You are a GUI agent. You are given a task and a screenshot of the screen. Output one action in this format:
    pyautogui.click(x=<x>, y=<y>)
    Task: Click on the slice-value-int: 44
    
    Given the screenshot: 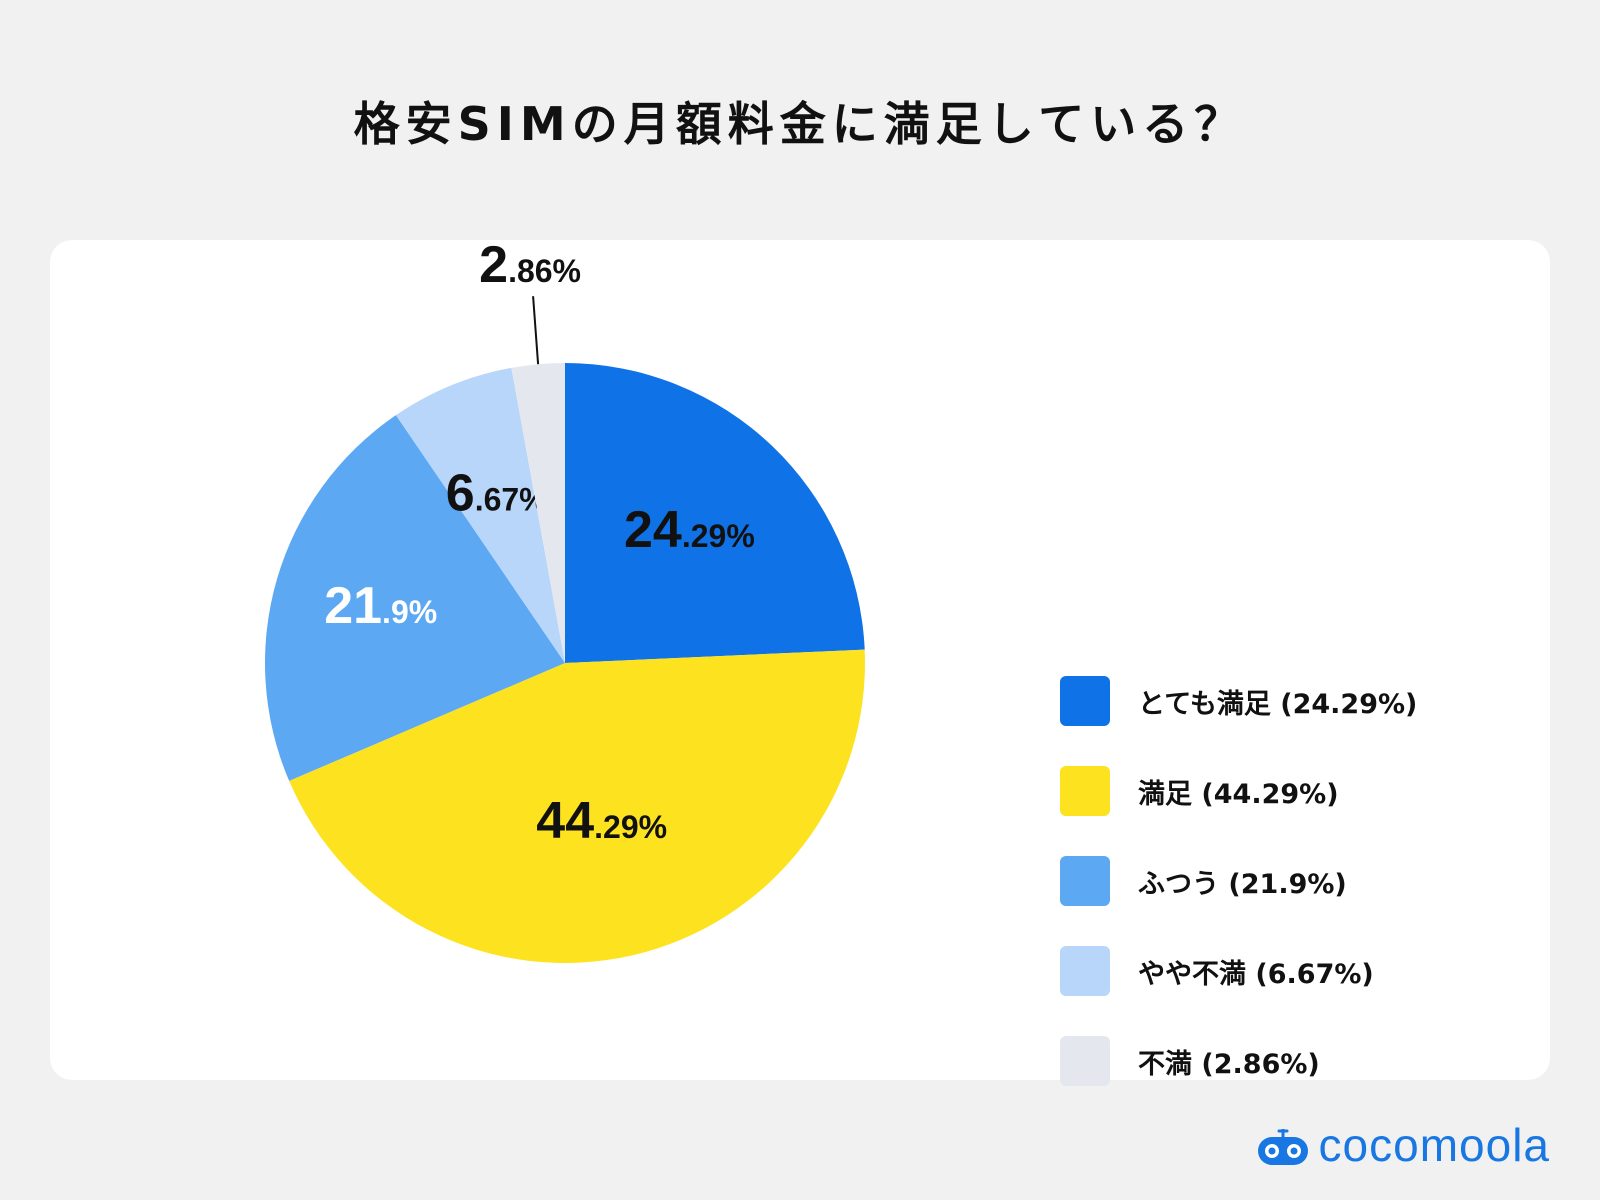 What is the action you would take?
    pyautogui.click(x=565, y=821)
    